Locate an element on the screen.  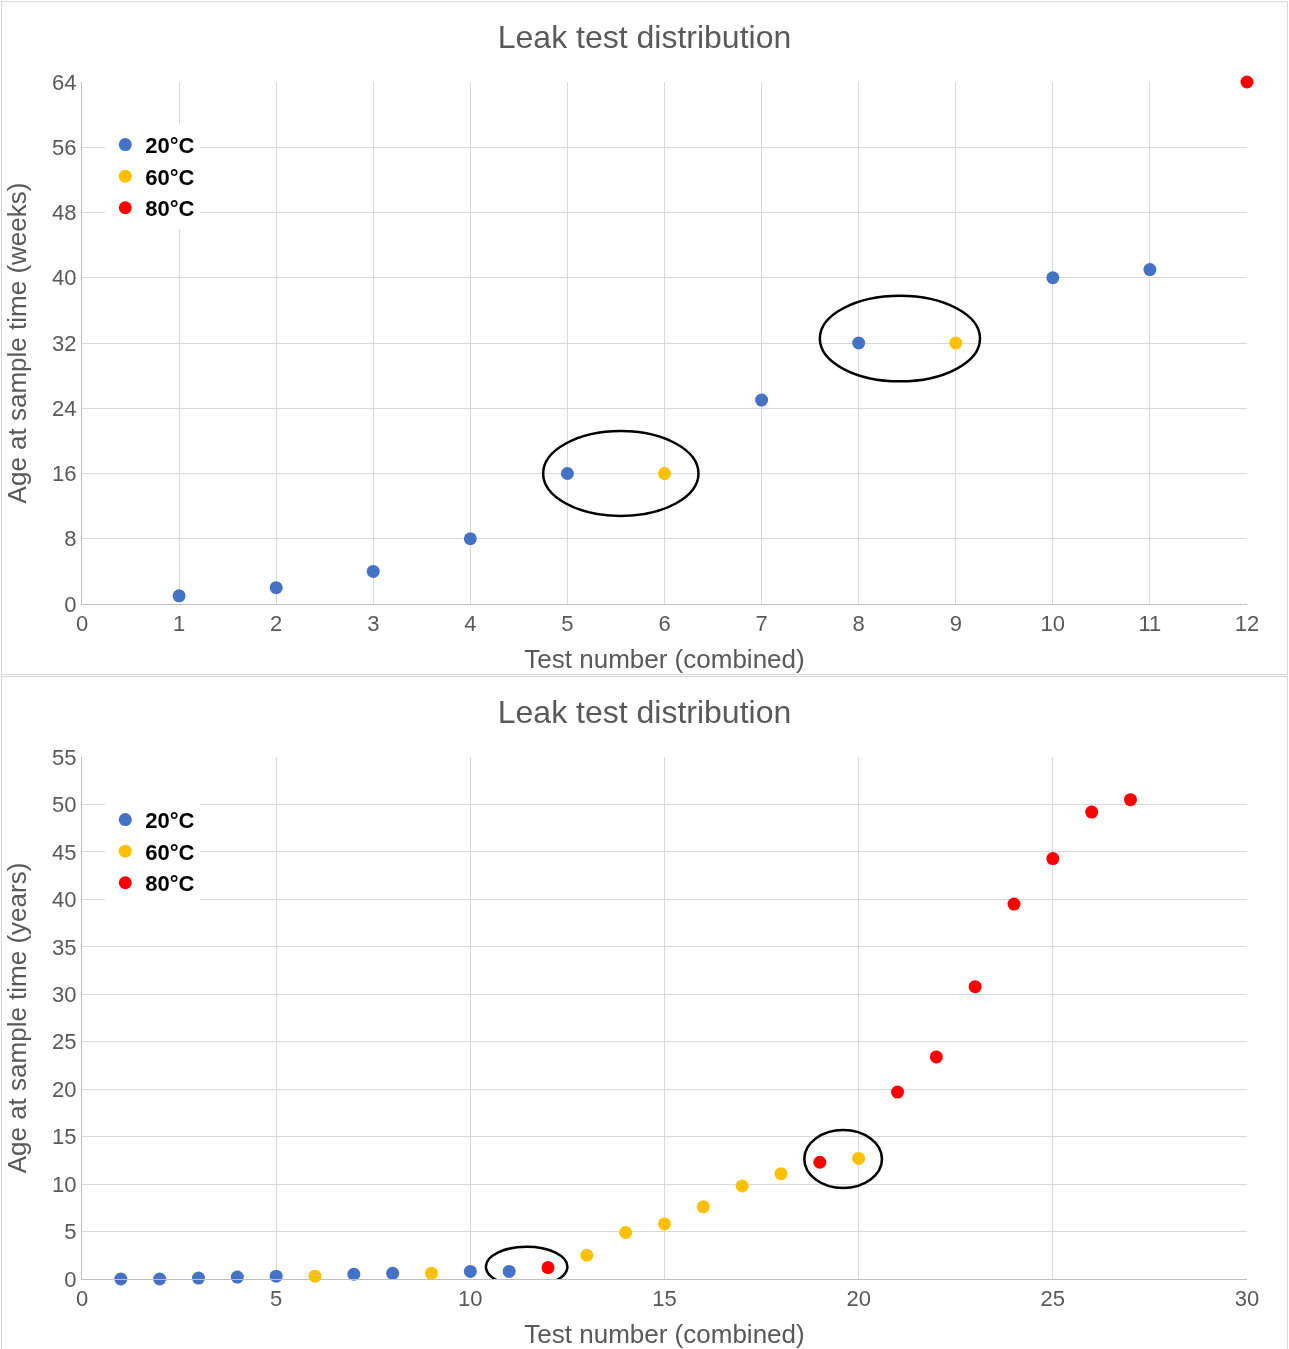
x-tick-label: 4 is located at coordinates (470, 624).